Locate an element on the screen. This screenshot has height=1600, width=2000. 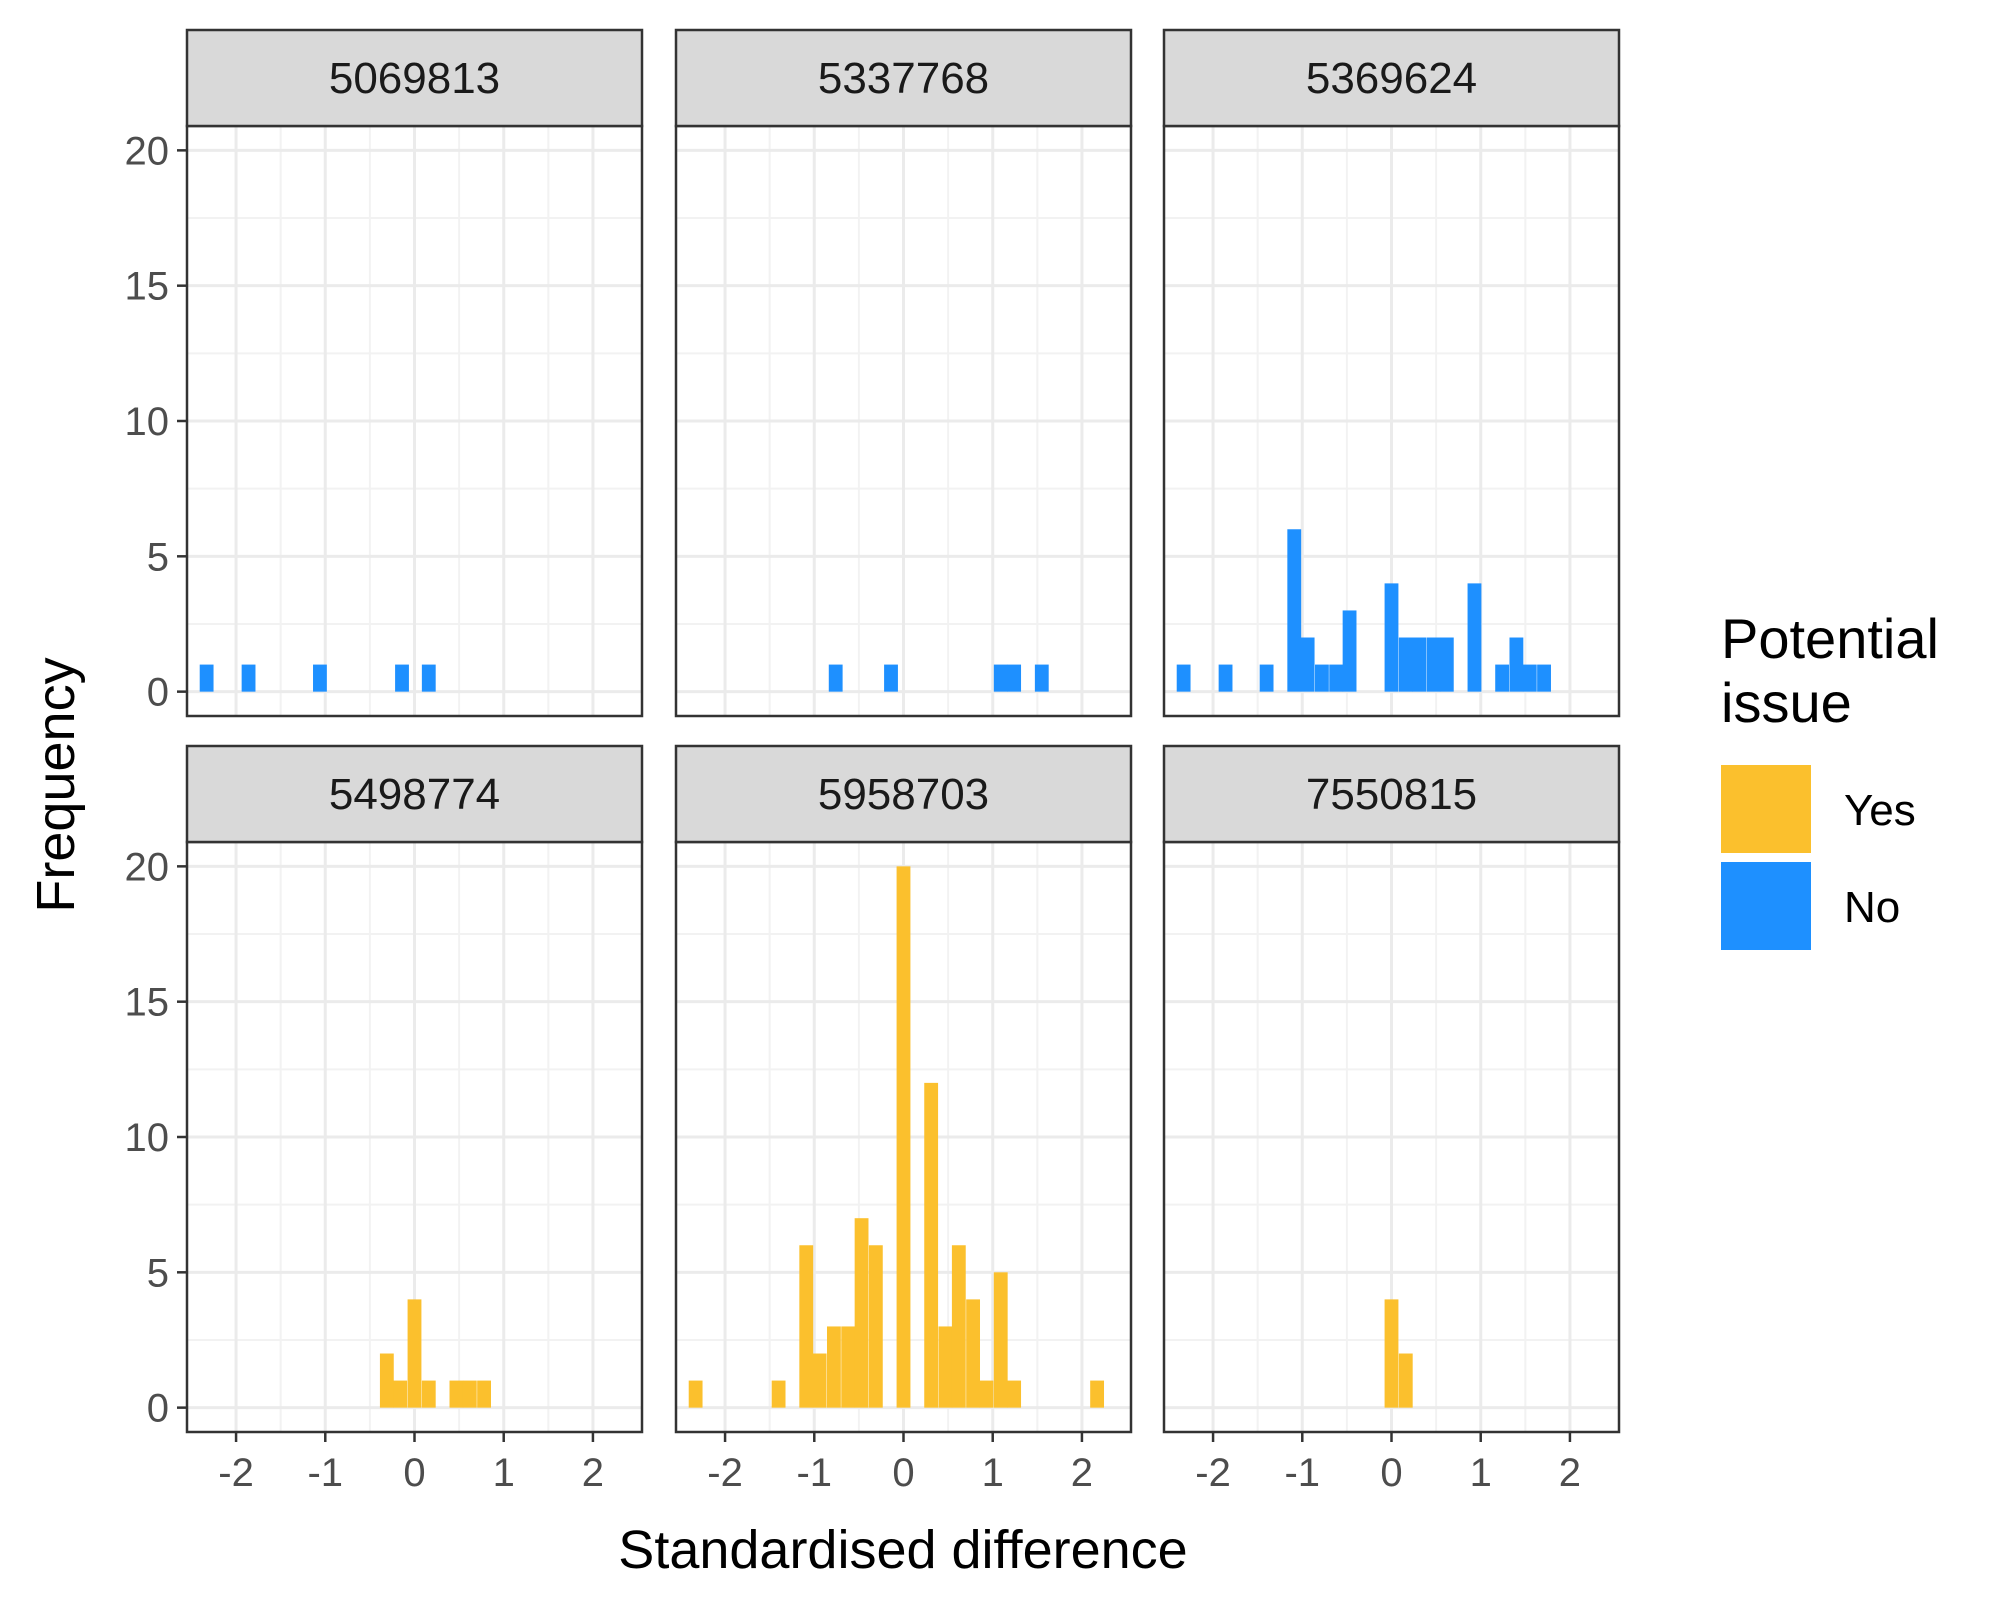
facet-strip-label: 5369624 is located at coordinates (1391, 78).